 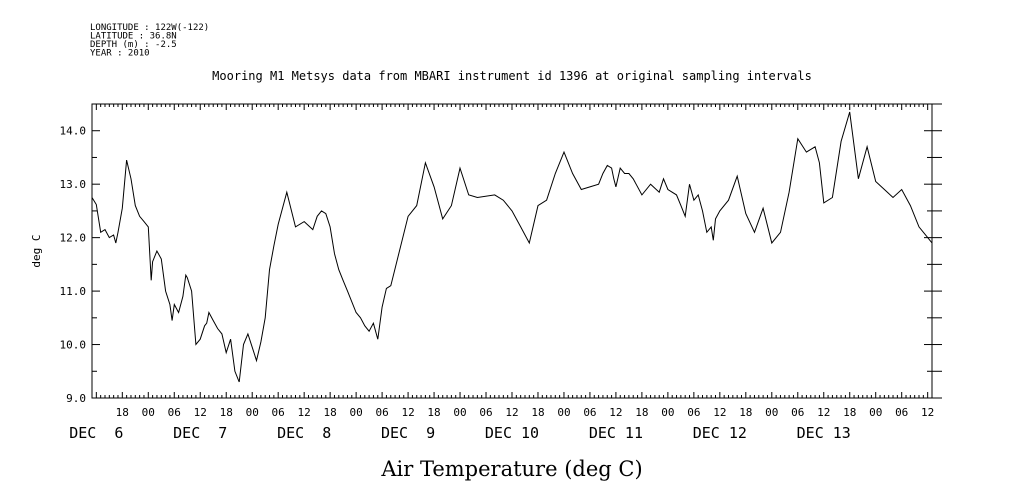 I want to click on y-tick-label: 11.0, so click(x=73, y=291).